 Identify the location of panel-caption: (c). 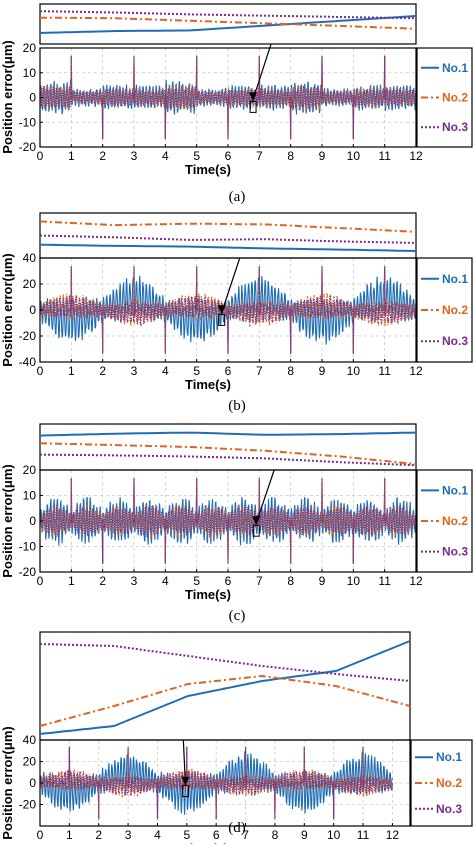
(237, 616).